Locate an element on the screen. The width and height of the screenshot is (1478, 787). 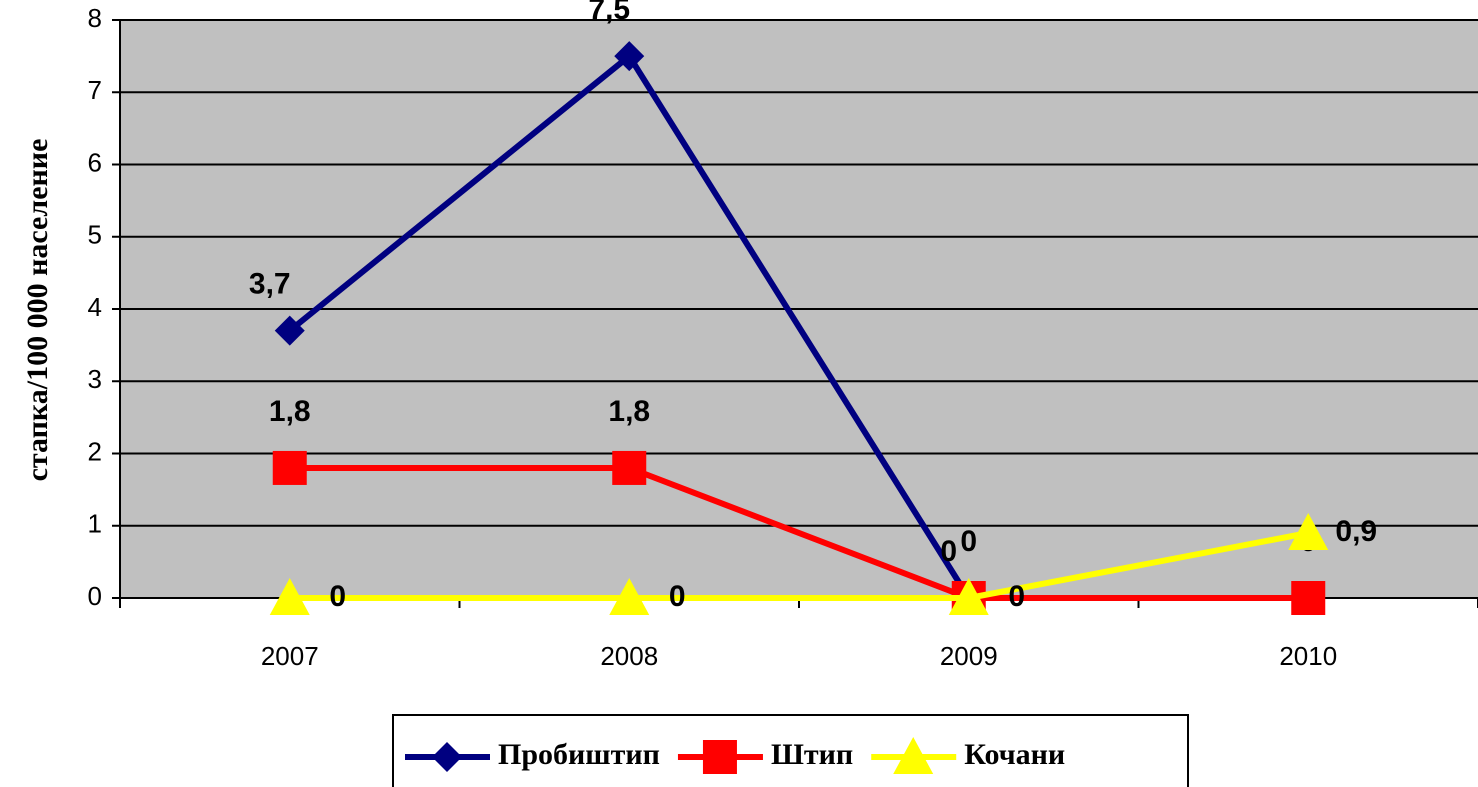
legend-label: Кочани is located at coordinates (1014, 754).